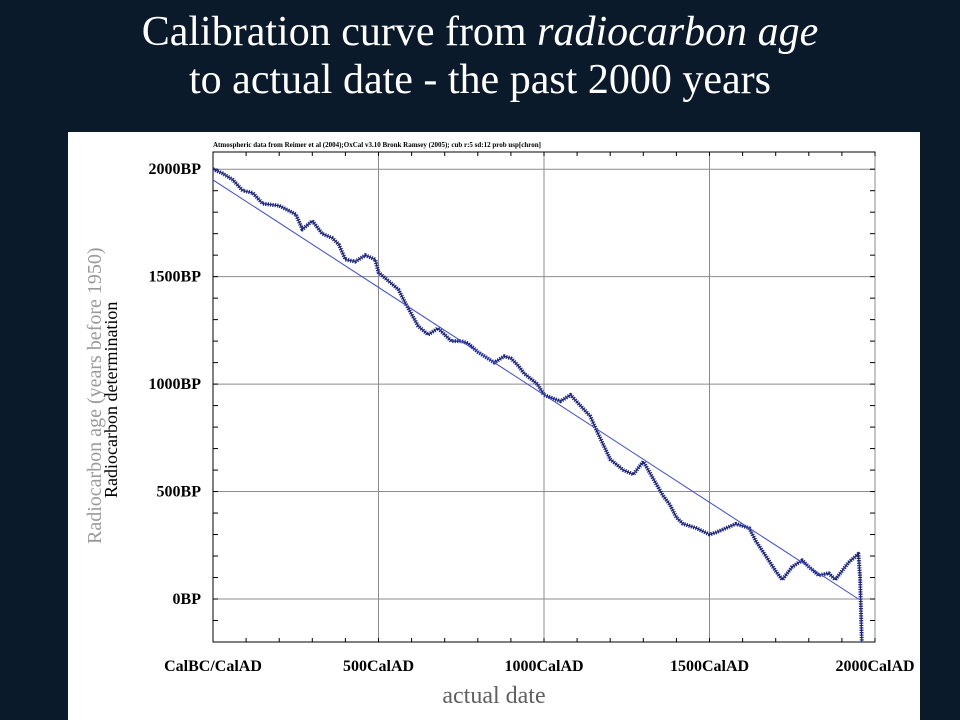  I want to click on y-tick-label-1: 1500BP, so click(175, 277).